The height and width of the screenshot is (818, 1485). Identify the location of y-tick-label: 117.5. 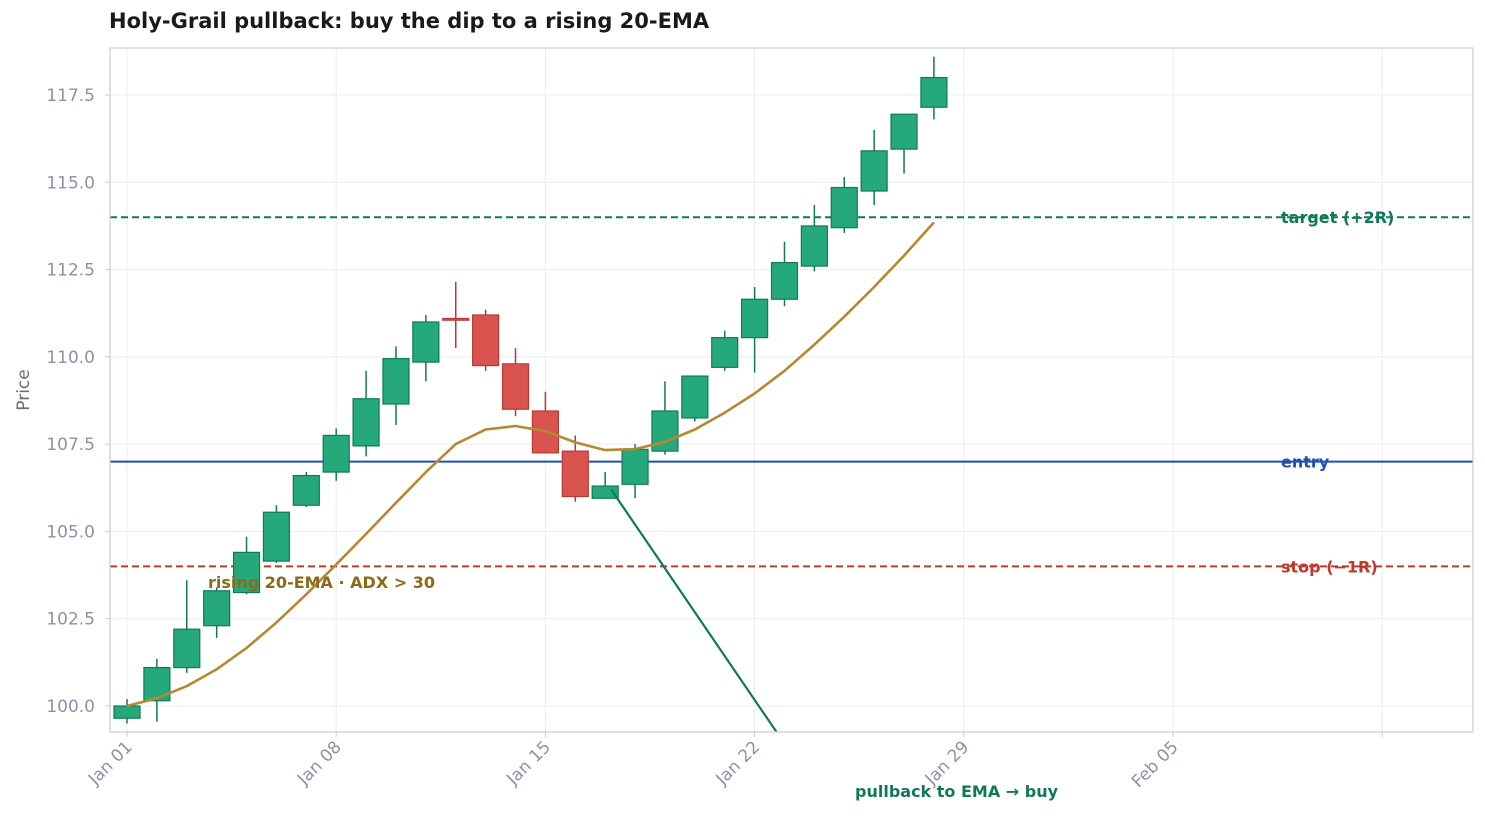
(70, 96).